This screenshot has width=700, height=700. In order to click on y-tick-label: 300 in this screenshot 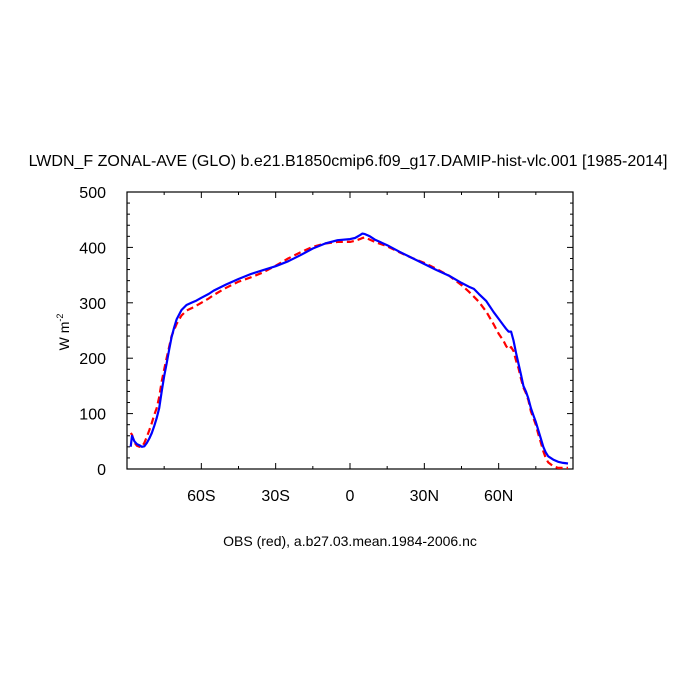, I will do `click(92, 304)`.